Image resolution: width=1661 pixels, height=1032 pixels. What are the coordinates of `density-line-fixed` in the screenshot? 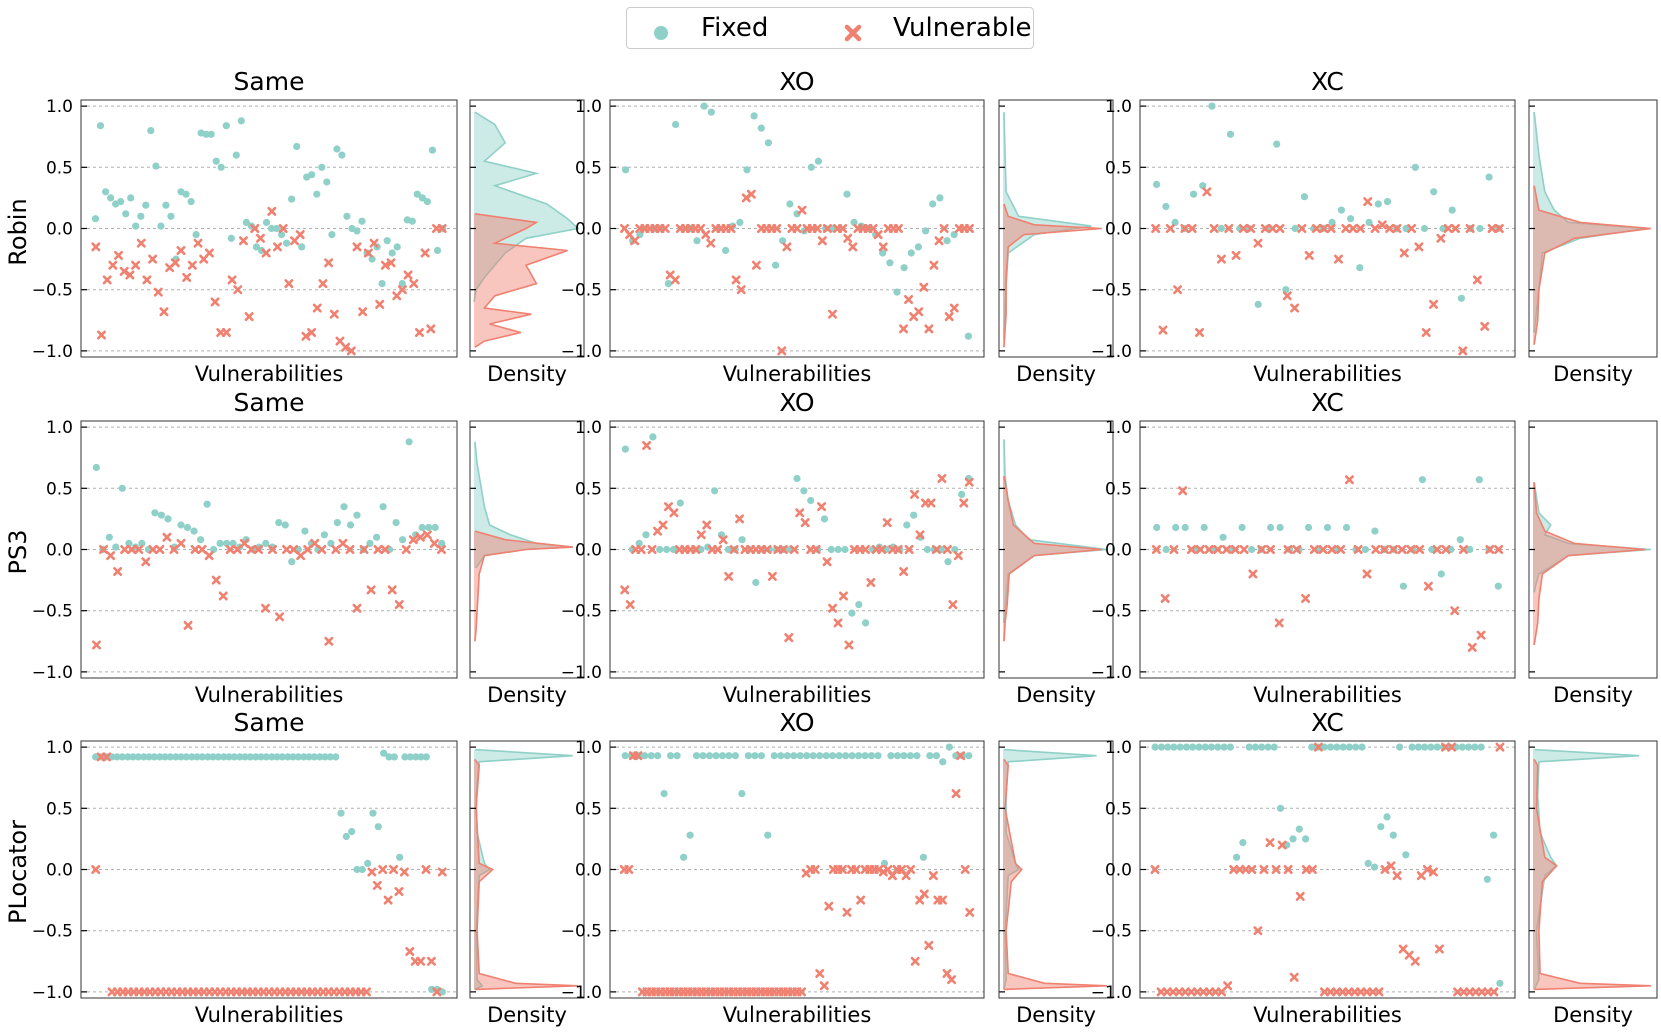 It's located at (1586, 869).